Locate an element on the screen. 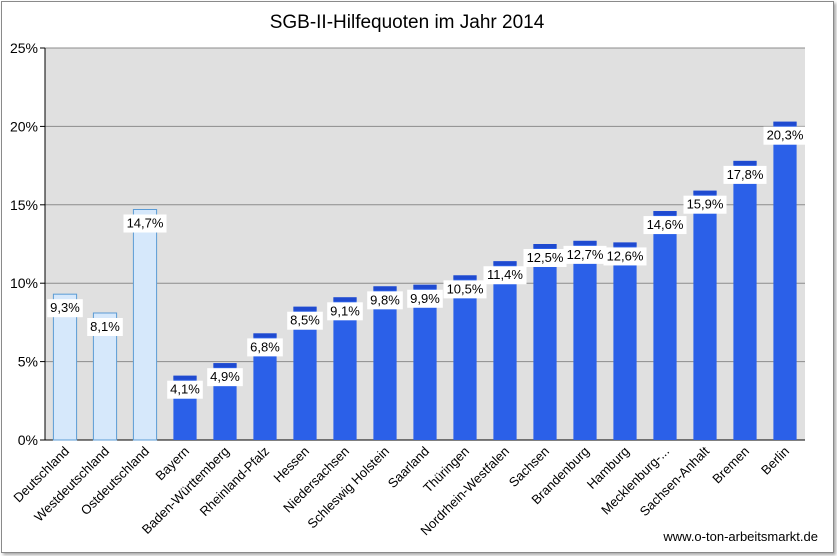 This screenshot has width=837, height=556. data-label: 4,1% is located at coordinates (185, 389).